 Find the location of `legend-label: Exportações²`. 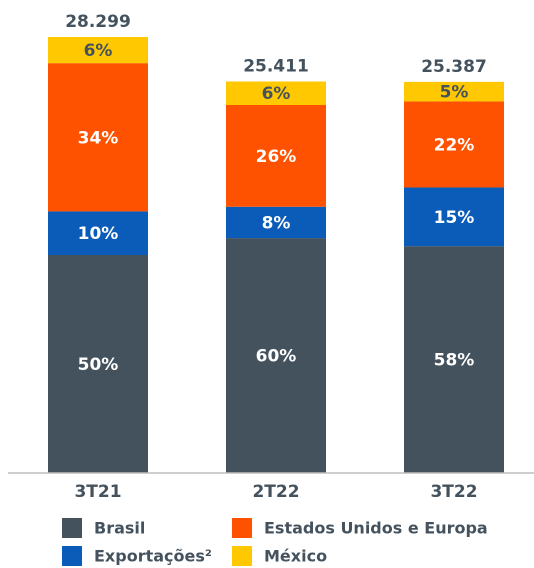

legend-label: Exportações² is located at coordinates (153, 556).